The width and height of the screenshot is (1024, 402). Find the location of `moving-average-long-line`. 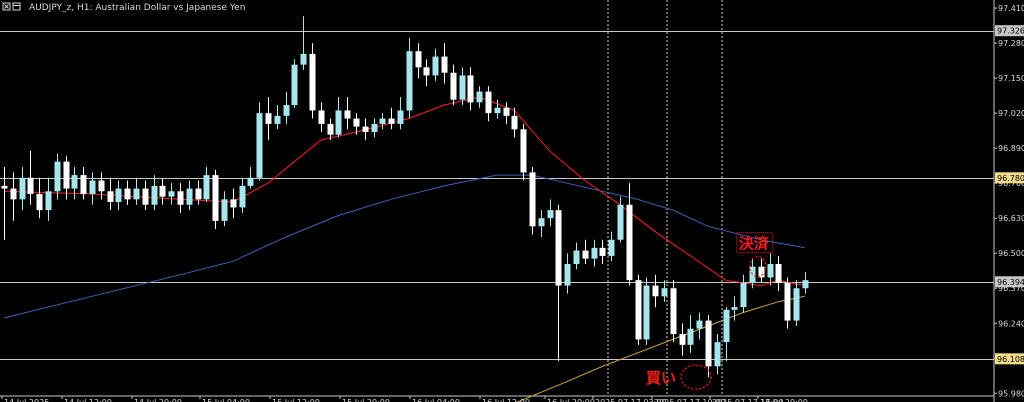

moving-average-long-line is located at coordinates (660, 348).